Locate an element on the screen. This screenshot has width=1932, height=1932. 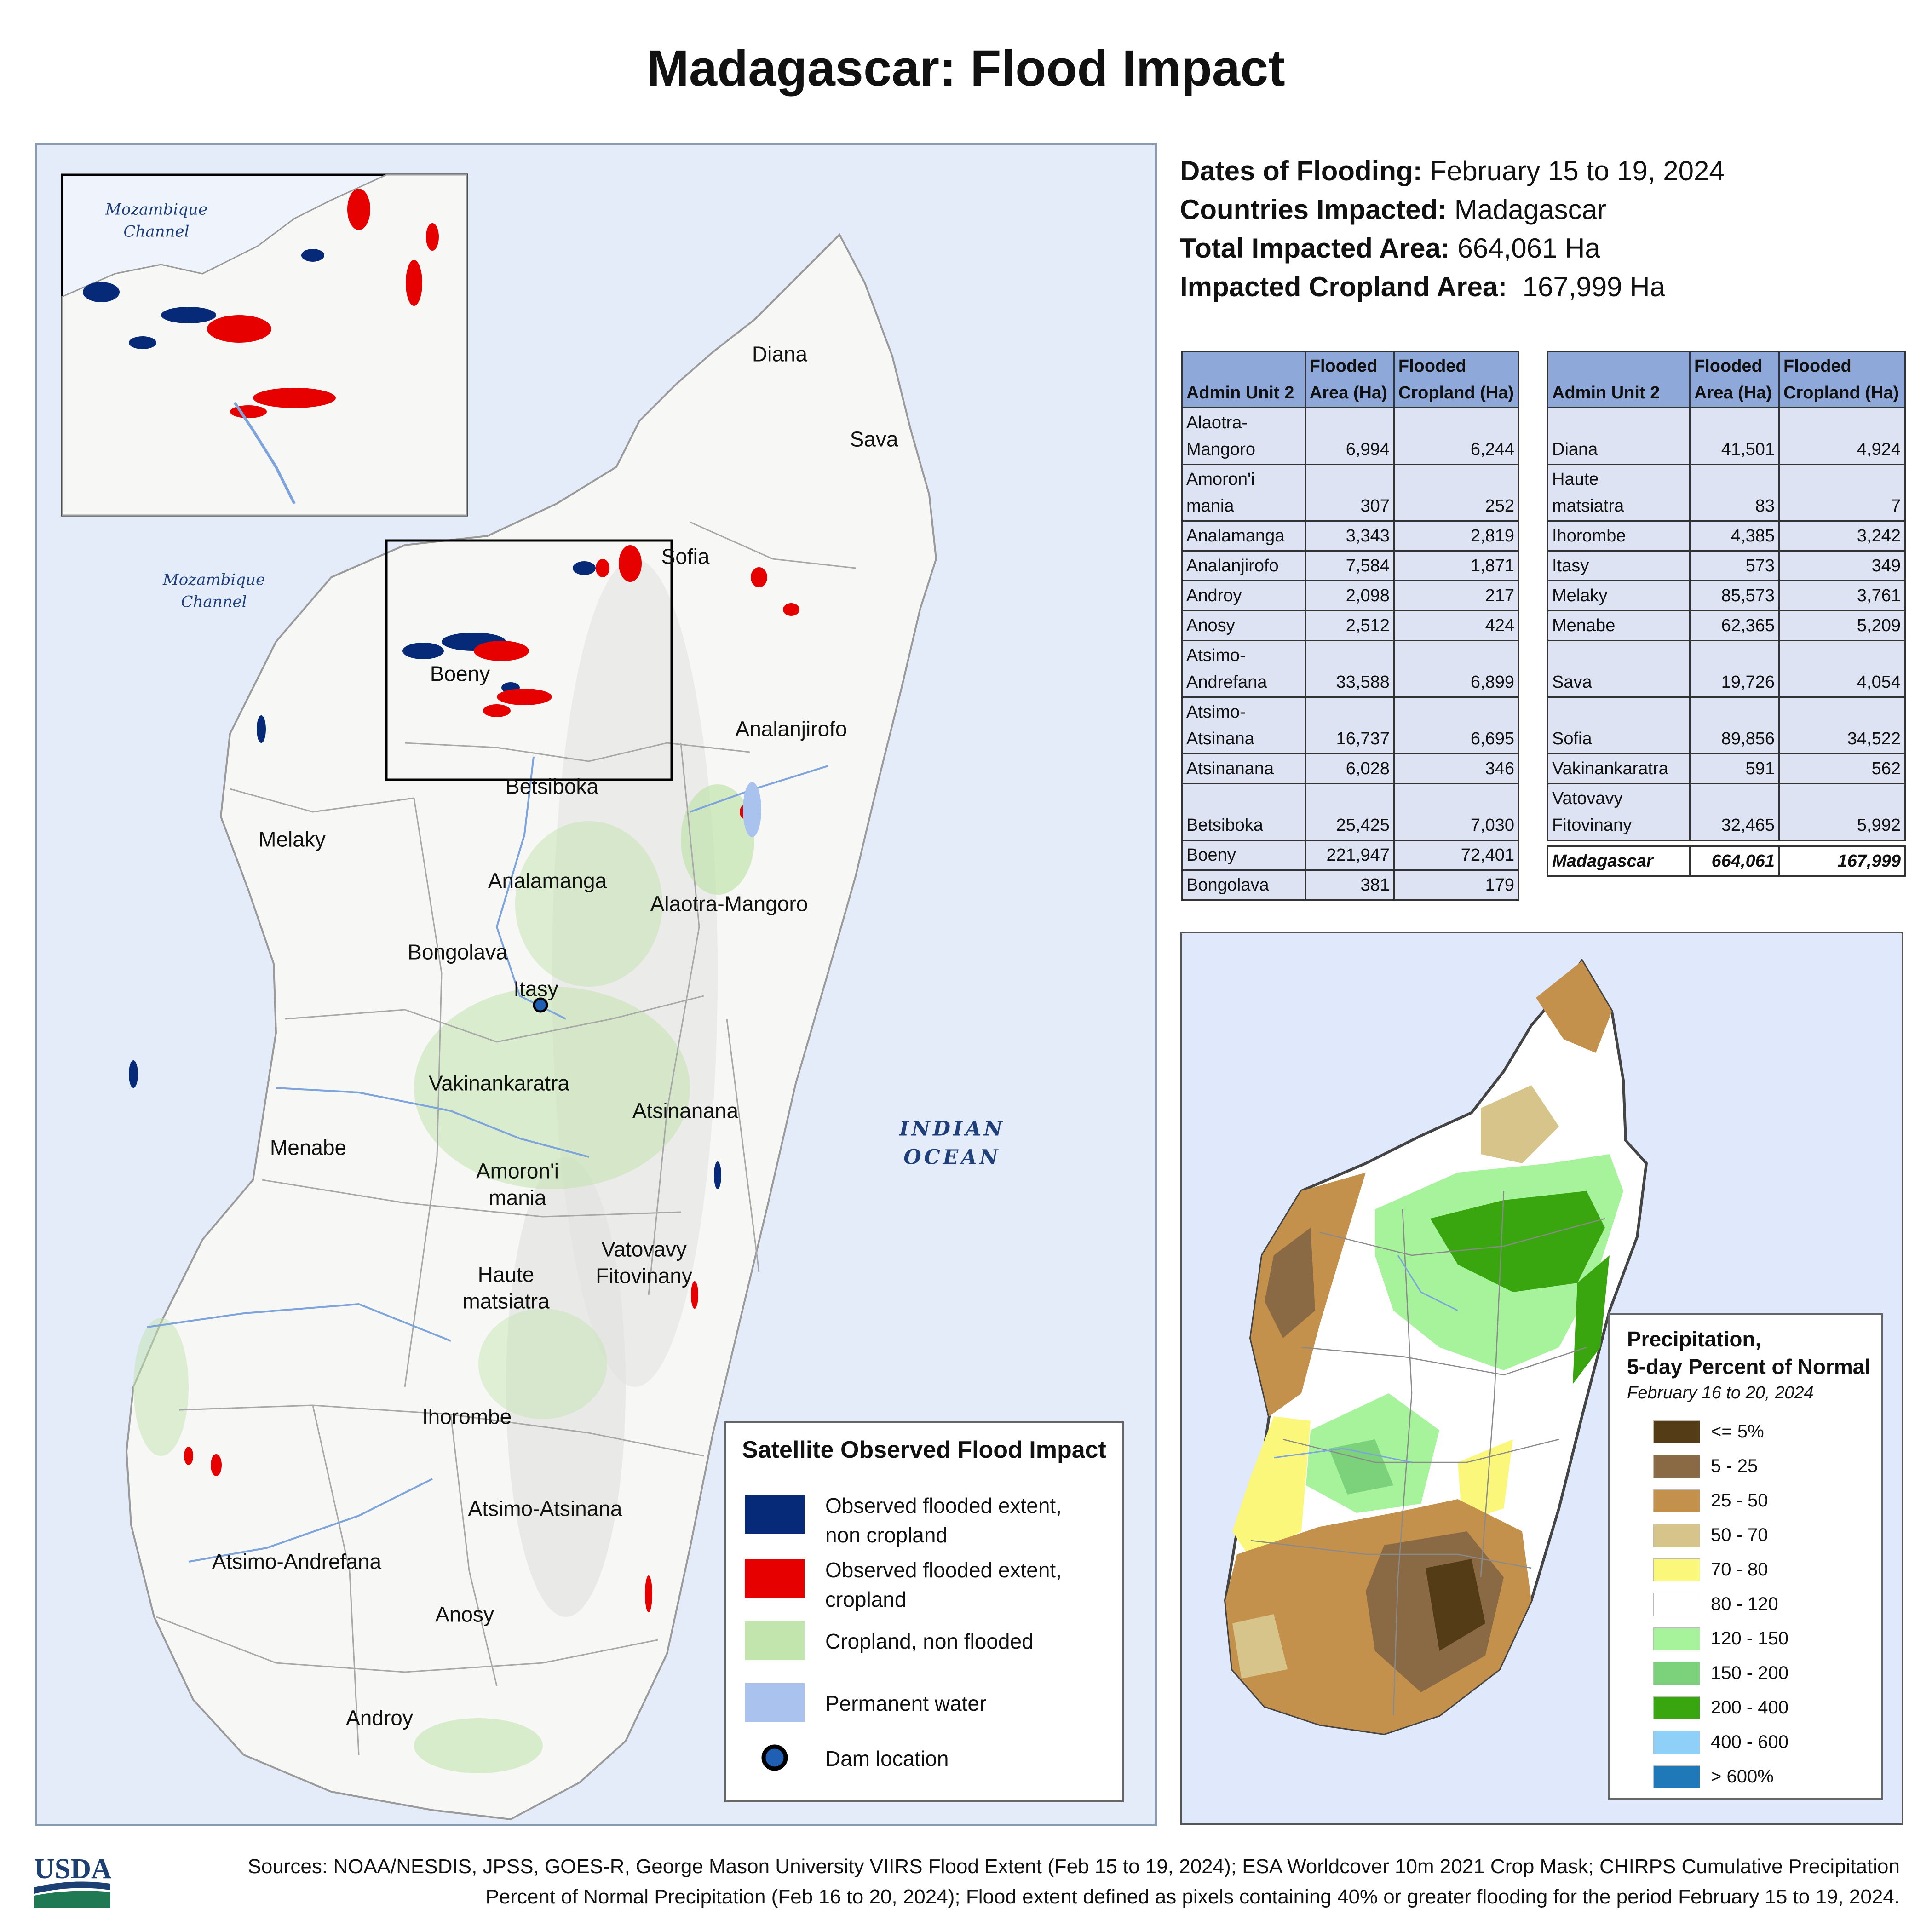
legend-label-flooded-noncrop-2: non cropland is located at coordinates (886, 1535).